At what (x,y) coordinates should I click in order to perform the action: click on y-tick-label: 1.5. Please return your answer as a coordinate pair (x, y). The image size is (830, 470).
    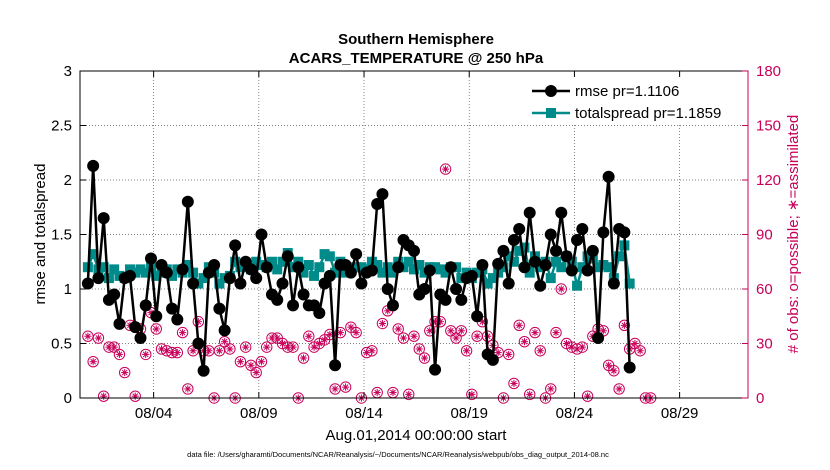
    Looking at the image, I should click on (61, 235).